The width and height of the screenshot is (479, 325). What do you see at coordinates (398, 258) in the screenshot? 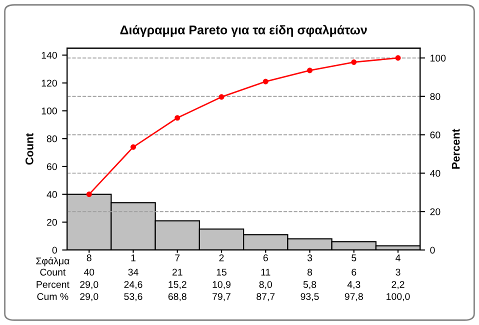
I see `x-tick-label: 4` at bounding box center [398, 258].